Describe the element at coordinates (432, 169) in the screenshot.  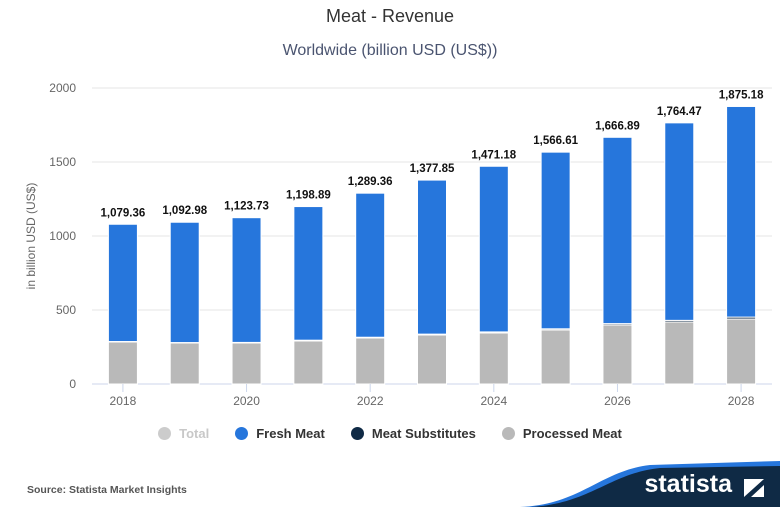
I see `data-label: 1,377.85` at that location.